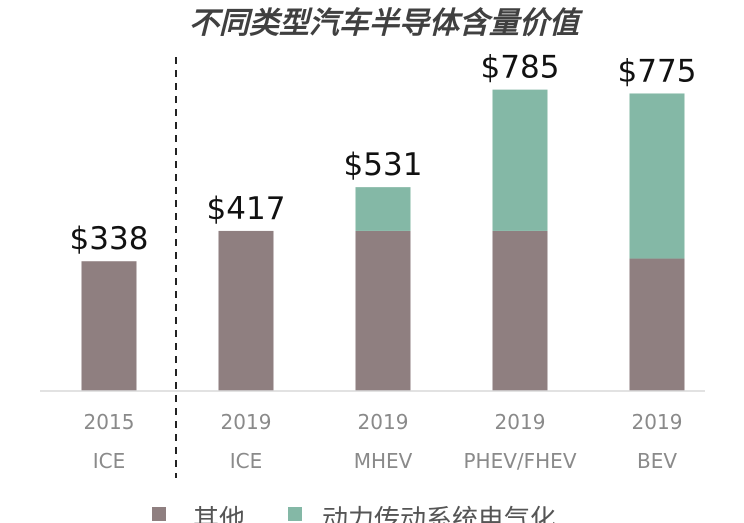 The width and height of the screenshot is (744, 523). What do you see at coordinates (657, 461) in the screenshot?
I see `x-tick-label-4-1: BEV` at bounding box center [657, 461].